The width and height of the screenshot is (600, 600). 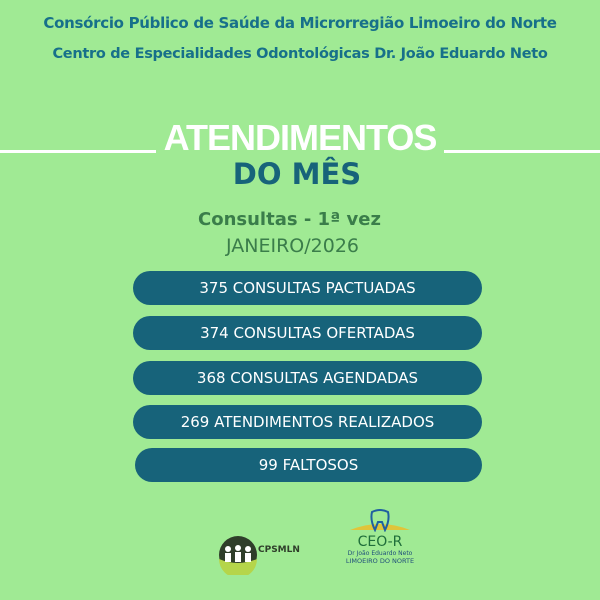 What do you see at coordinates (292, 246) in the screenshot?
I see `subtitle-period: JANEIRO/2026` at bounding box center [292, 246].